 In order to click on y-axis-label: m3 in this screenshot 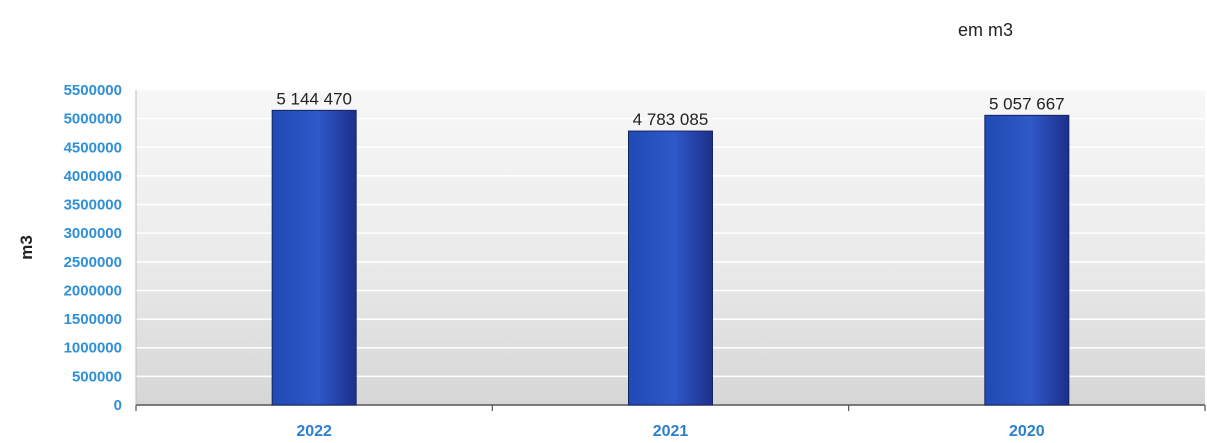, I will do `click(26, 247)`.